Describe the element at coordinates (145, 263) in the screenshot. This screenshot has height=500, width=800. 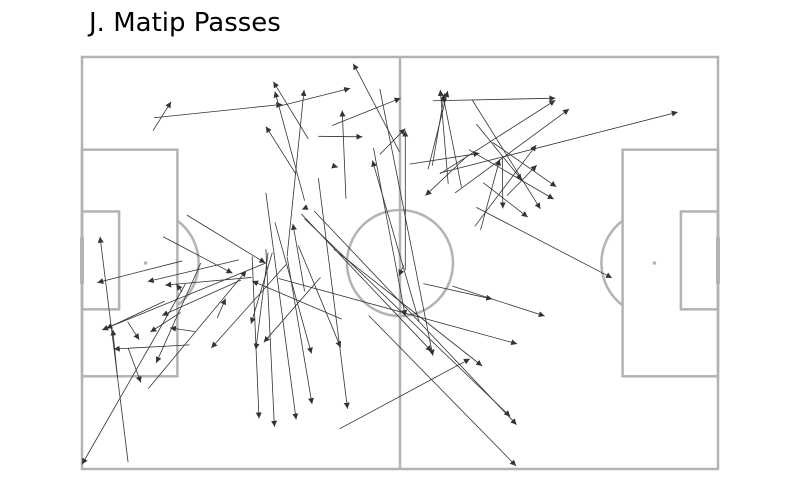
I see `left-penalty-spot` at that location.